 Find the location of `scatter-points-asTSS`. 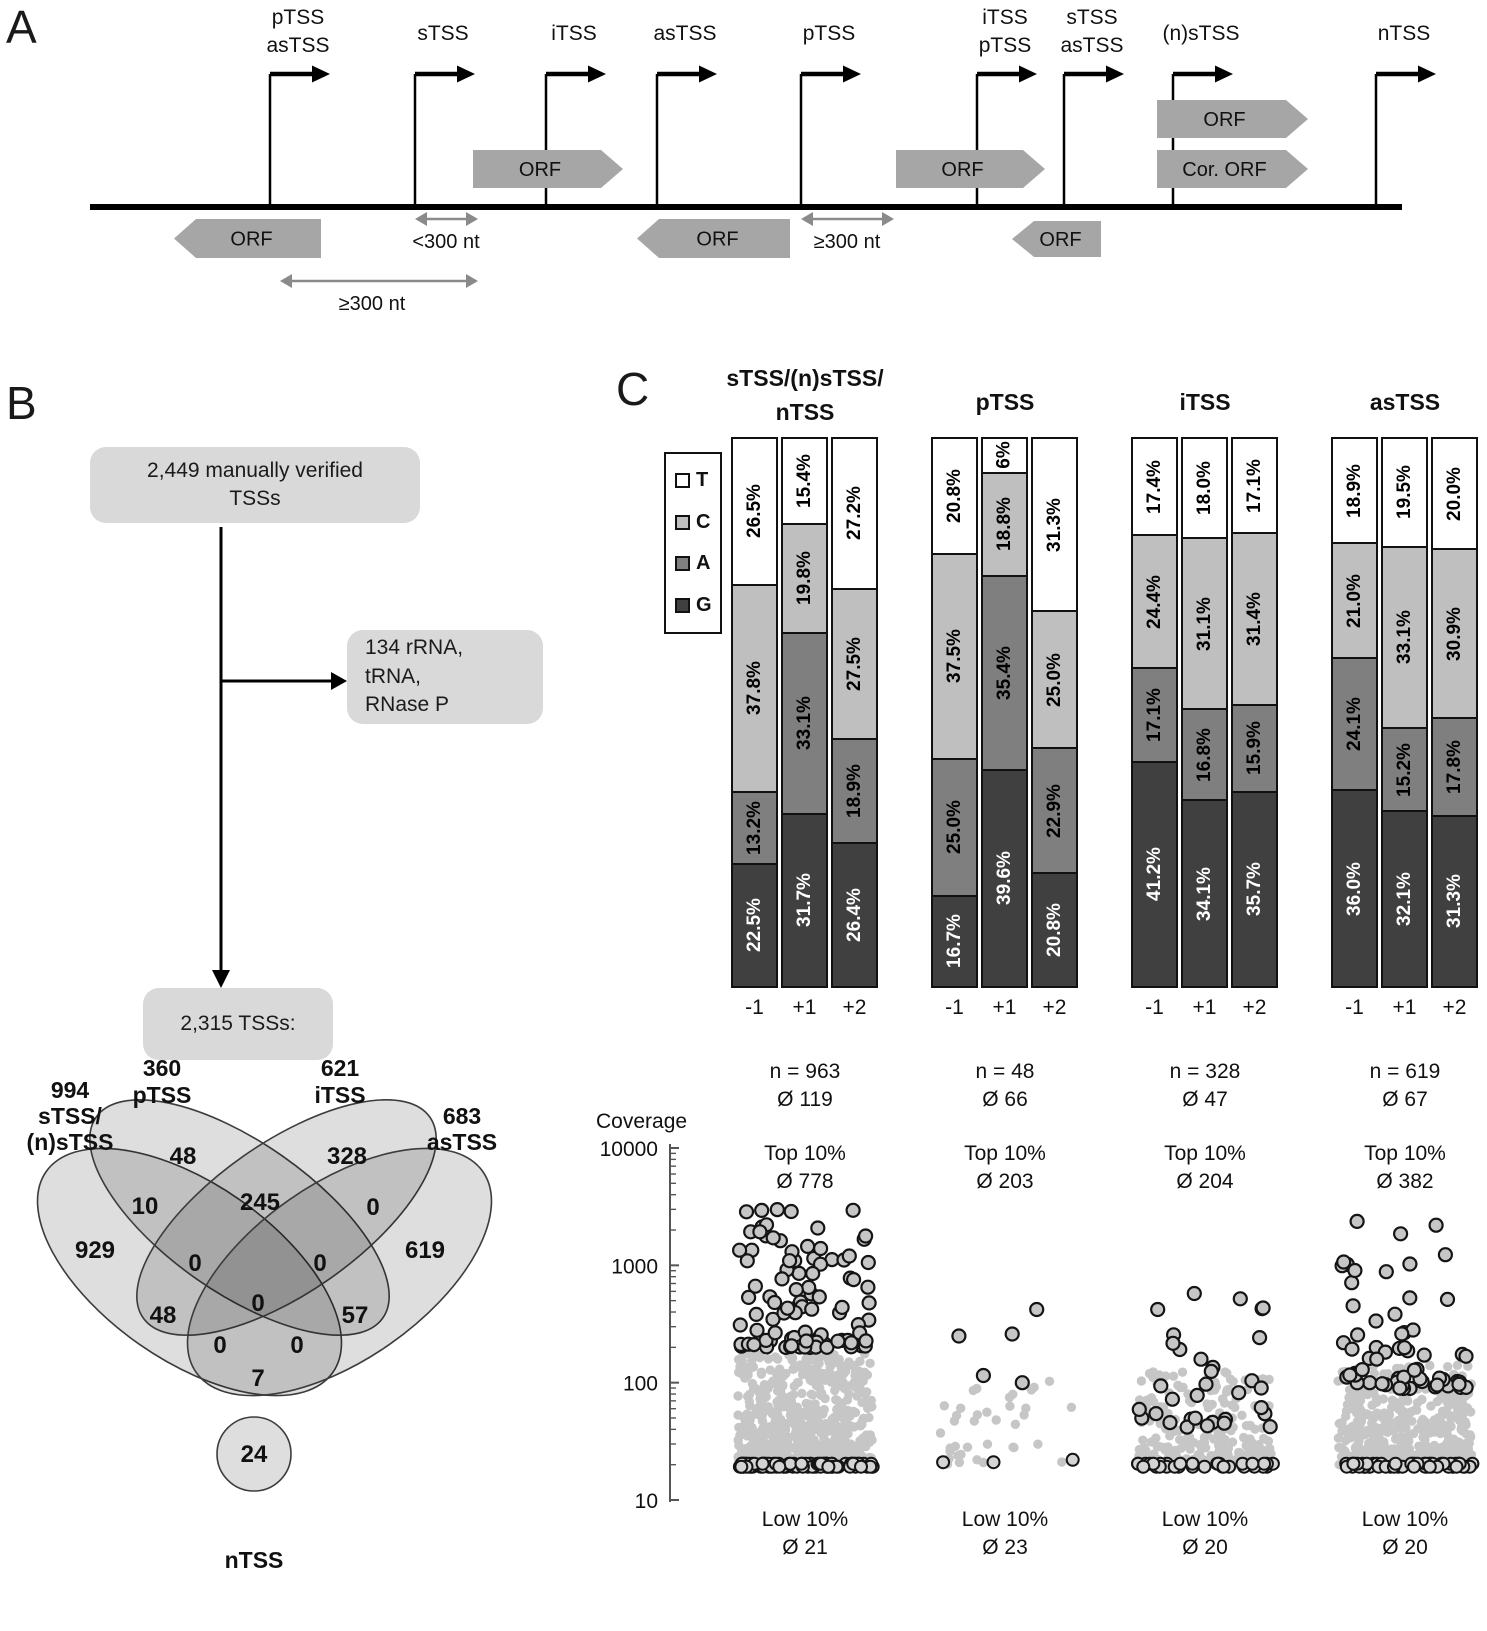

scatter-points-asTSS is located at coordinates (1406, 1343).